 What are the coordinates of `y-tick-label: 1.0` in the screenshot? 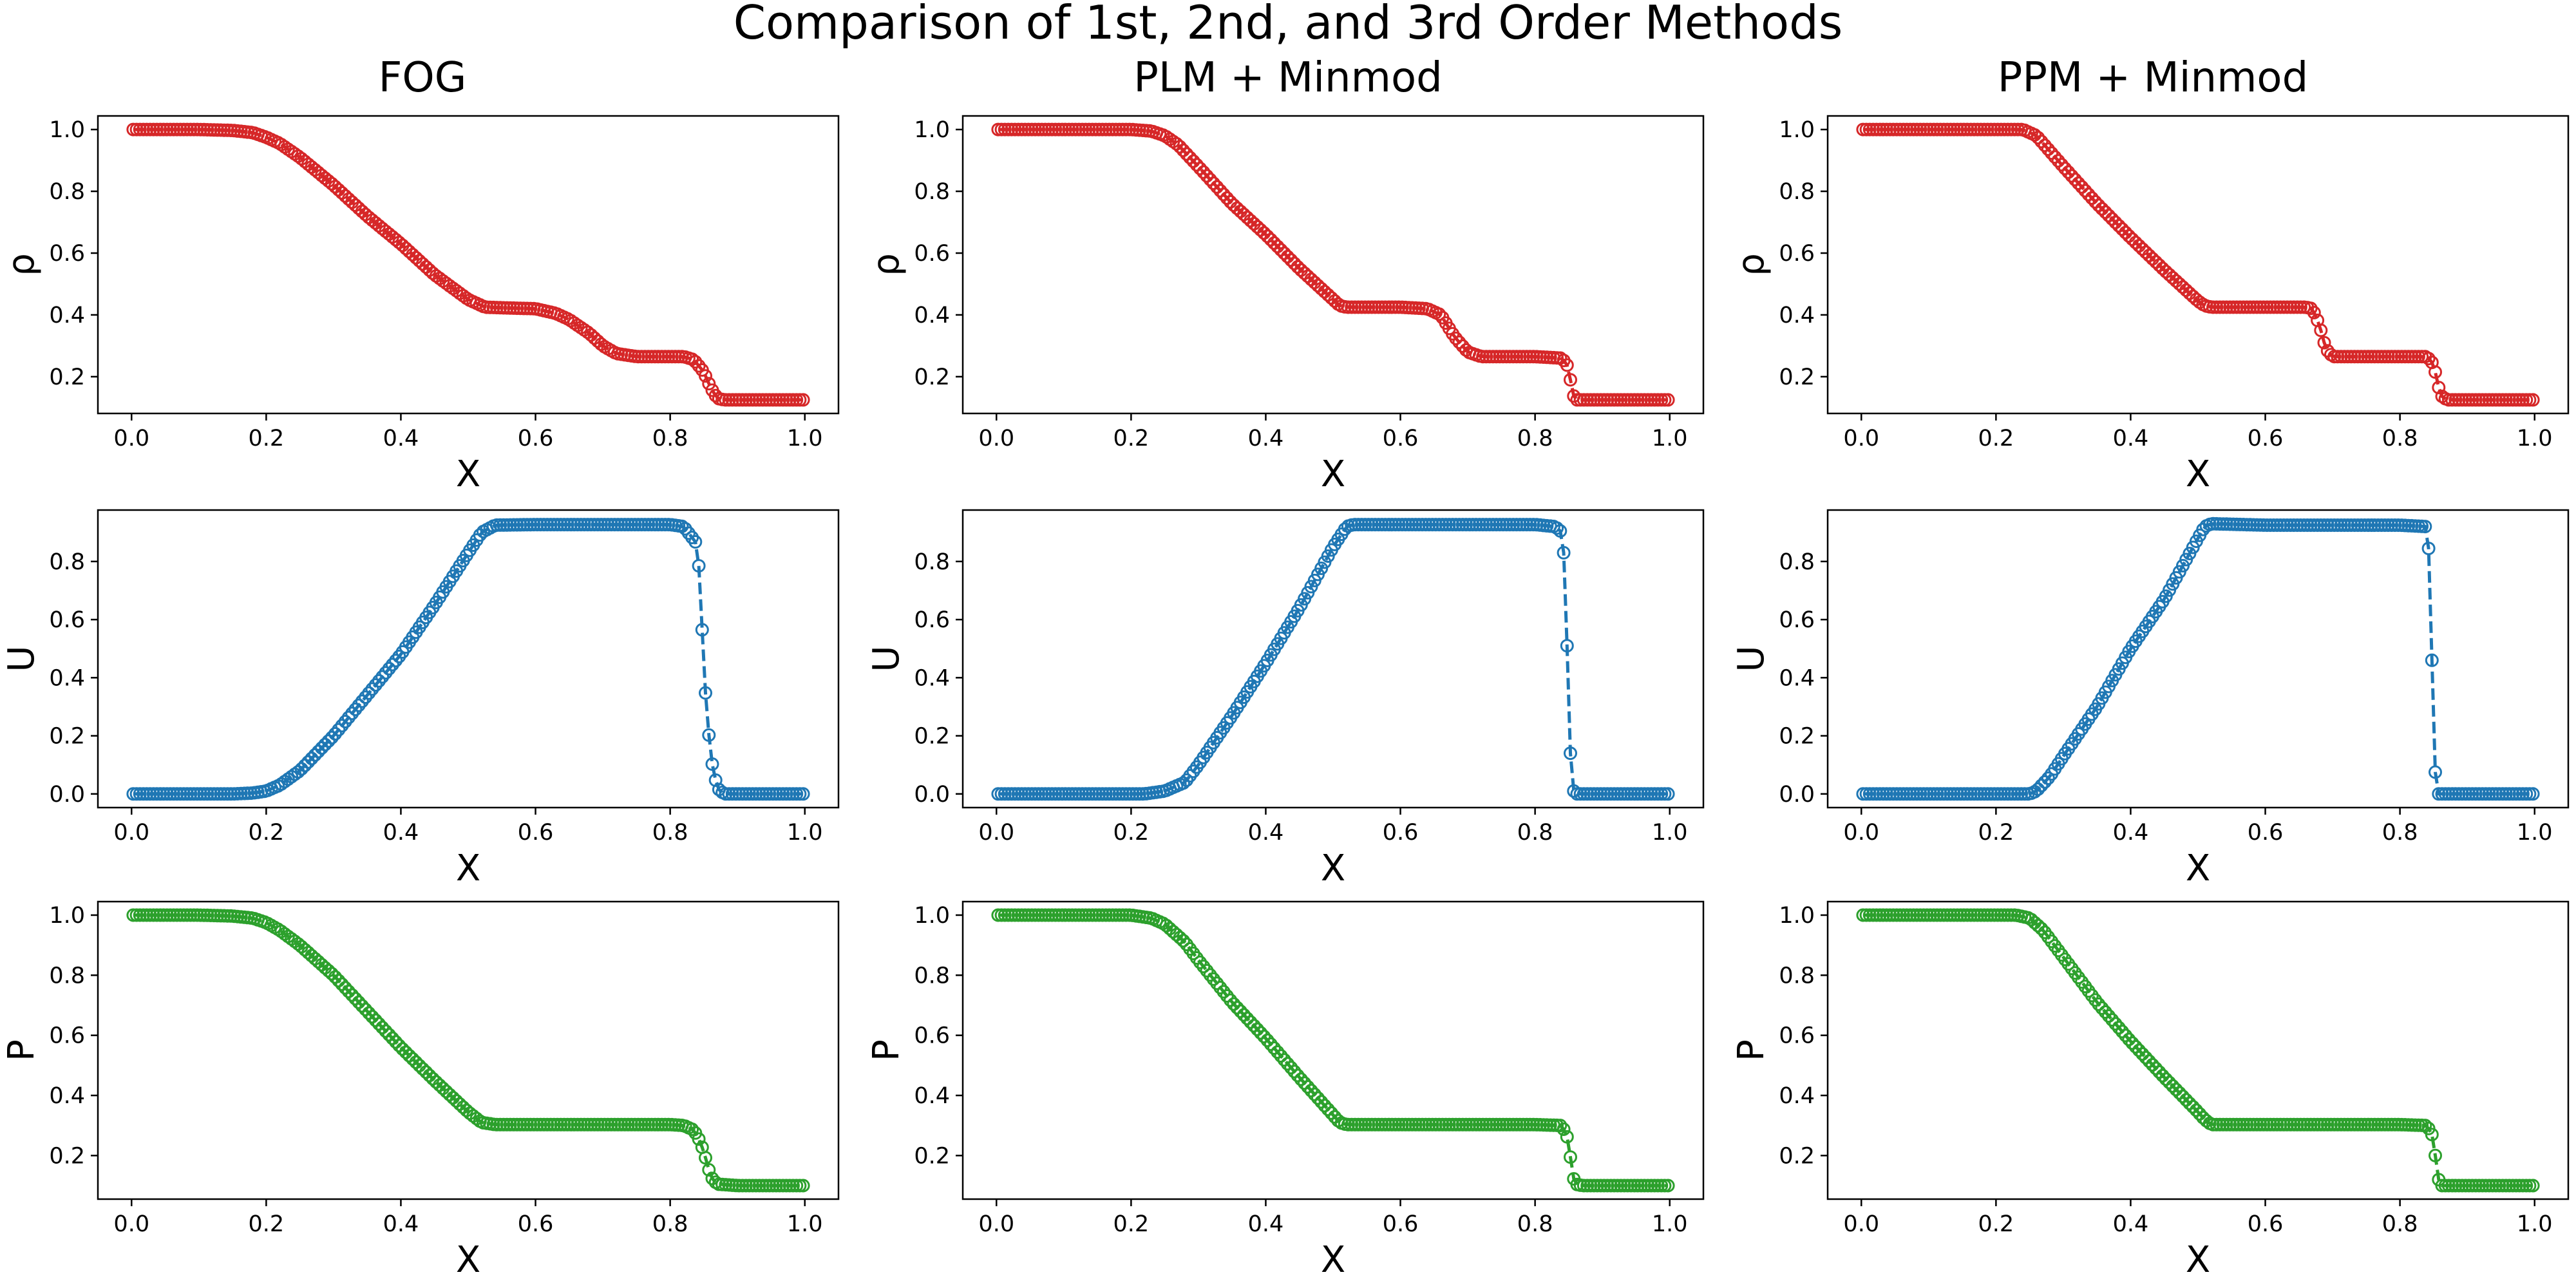 It's located at (932, 916).